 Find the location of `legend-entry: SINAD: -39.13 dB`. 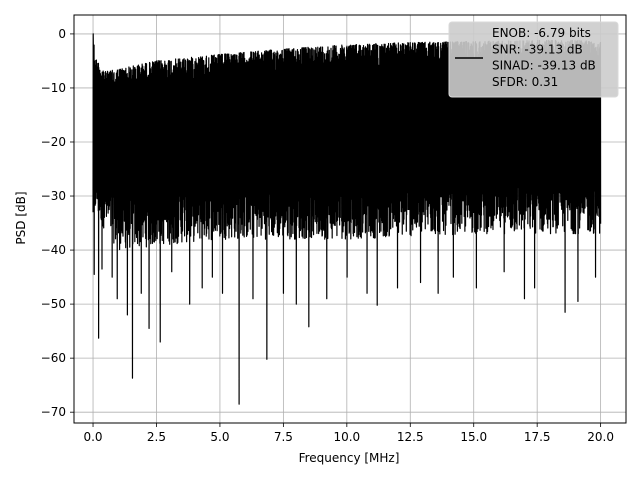

legend-entry: SINAD: -39.13 dB is located at coordinates (544, 66).